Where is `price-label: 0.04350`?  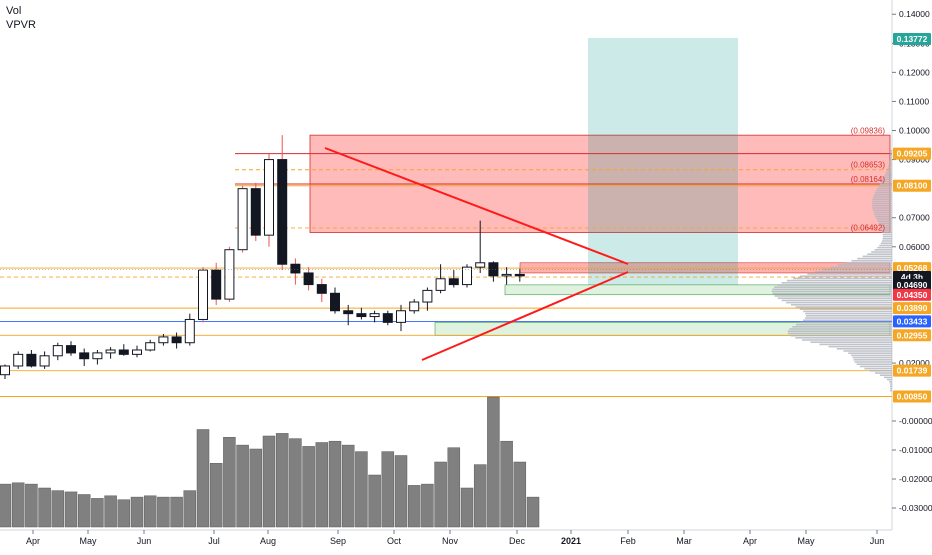 price-label: 0.04350 is located at coordinates (912, 294).